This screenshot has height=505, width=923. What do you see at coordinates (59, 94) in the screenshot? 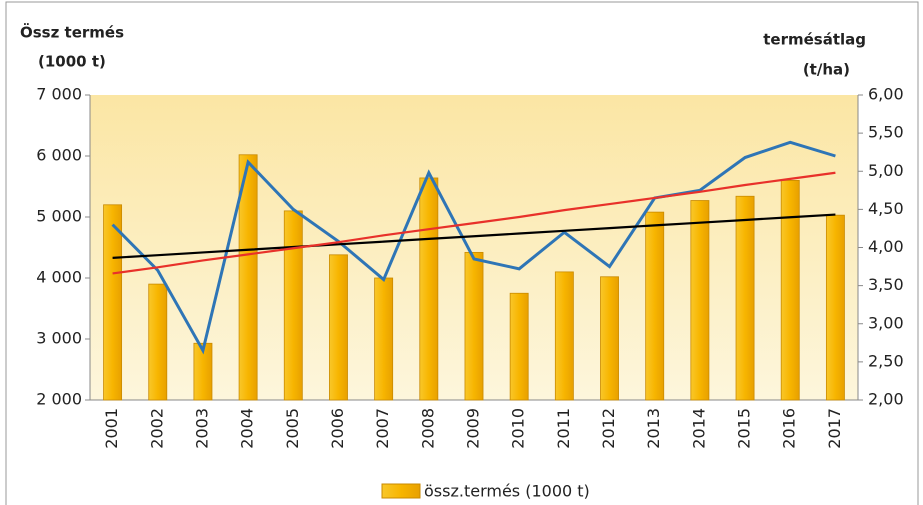
I see `y-tick-label: 7 000` at bounding box center [59, 94].